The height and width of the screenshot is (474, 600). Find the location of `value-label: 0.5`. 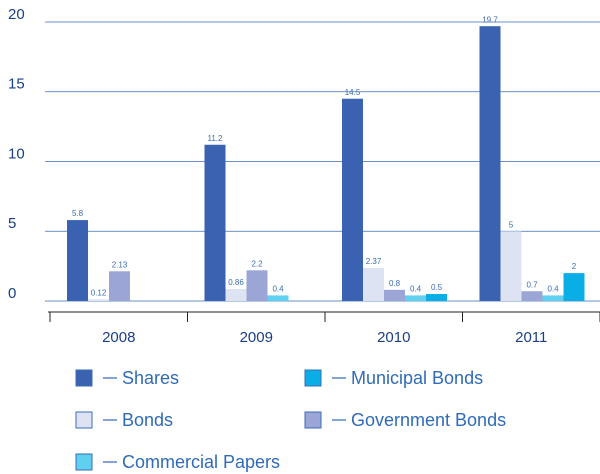

value-label: 0.5 is located at coordinates (437, 287).